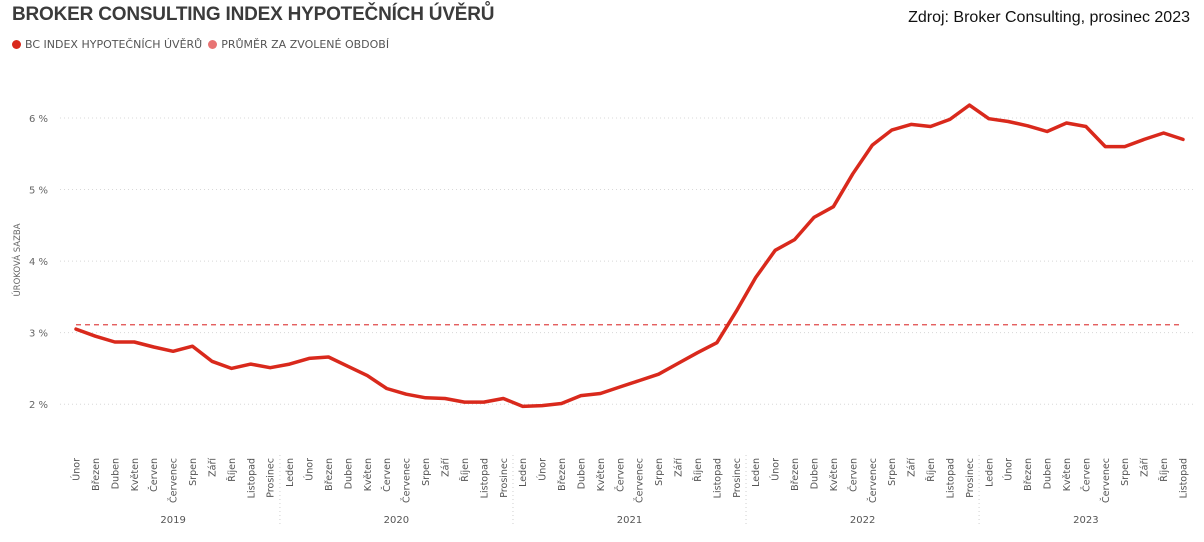 This screenshot has width=1204, height=542. What do you see at coordinates (213, 44) in the screenshot?
I see `legend-marker-average` at bounding box center [213, 44].